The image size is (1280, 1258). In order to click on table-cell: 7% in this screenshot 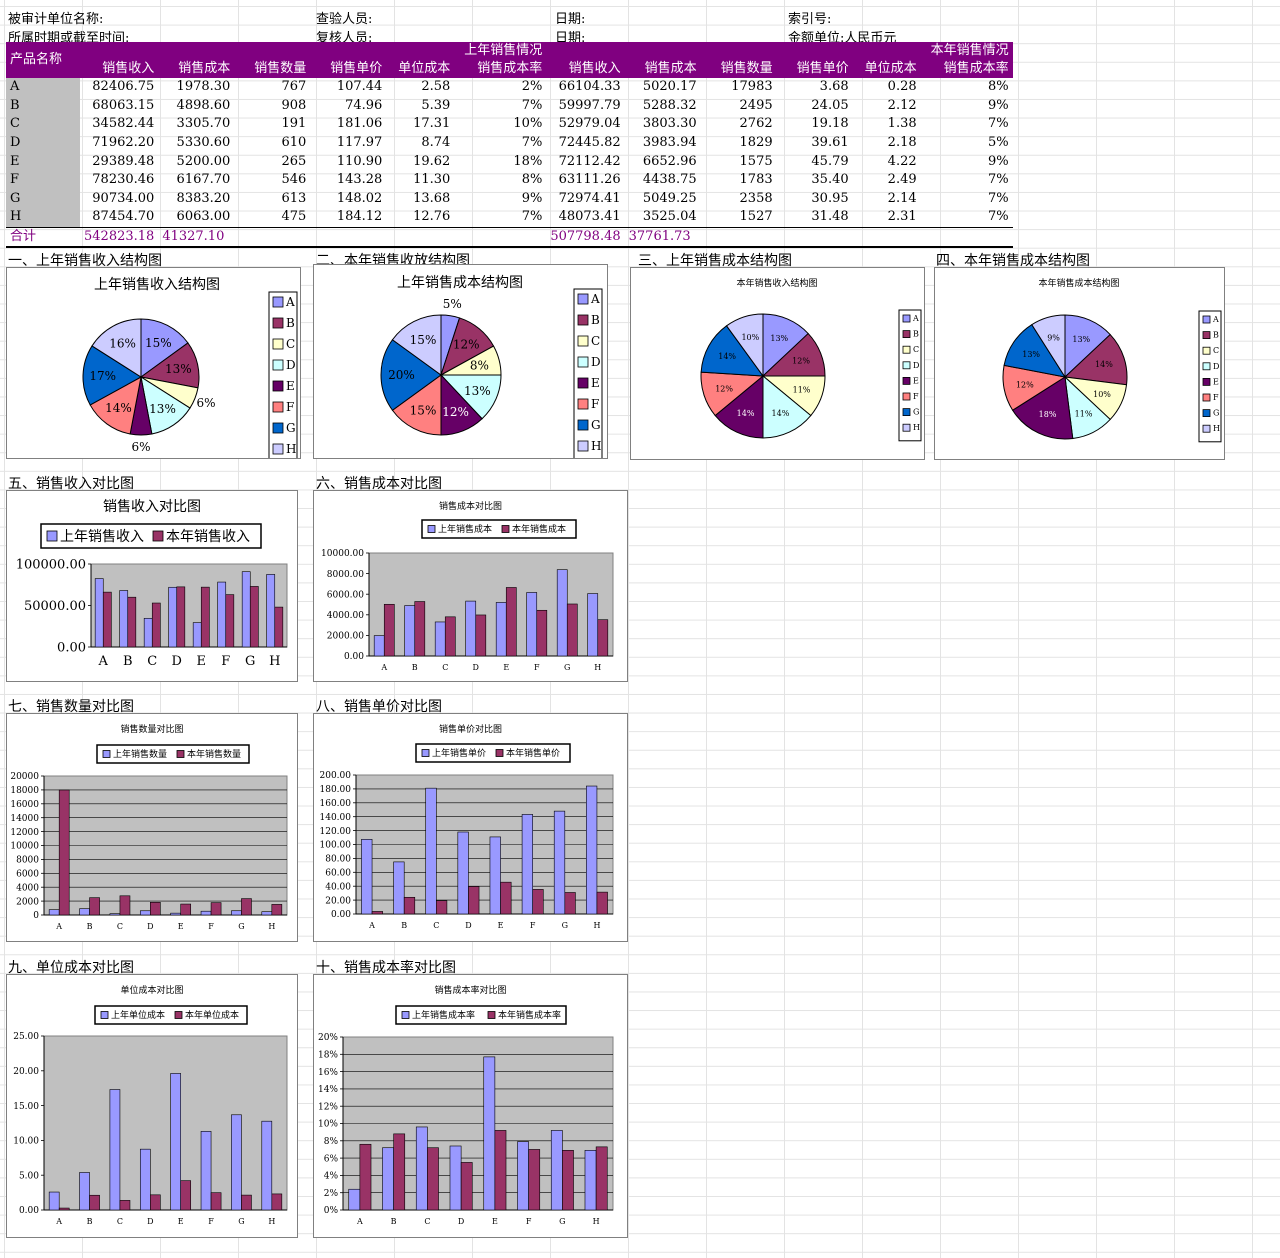, I will do `click(532, 217)`.